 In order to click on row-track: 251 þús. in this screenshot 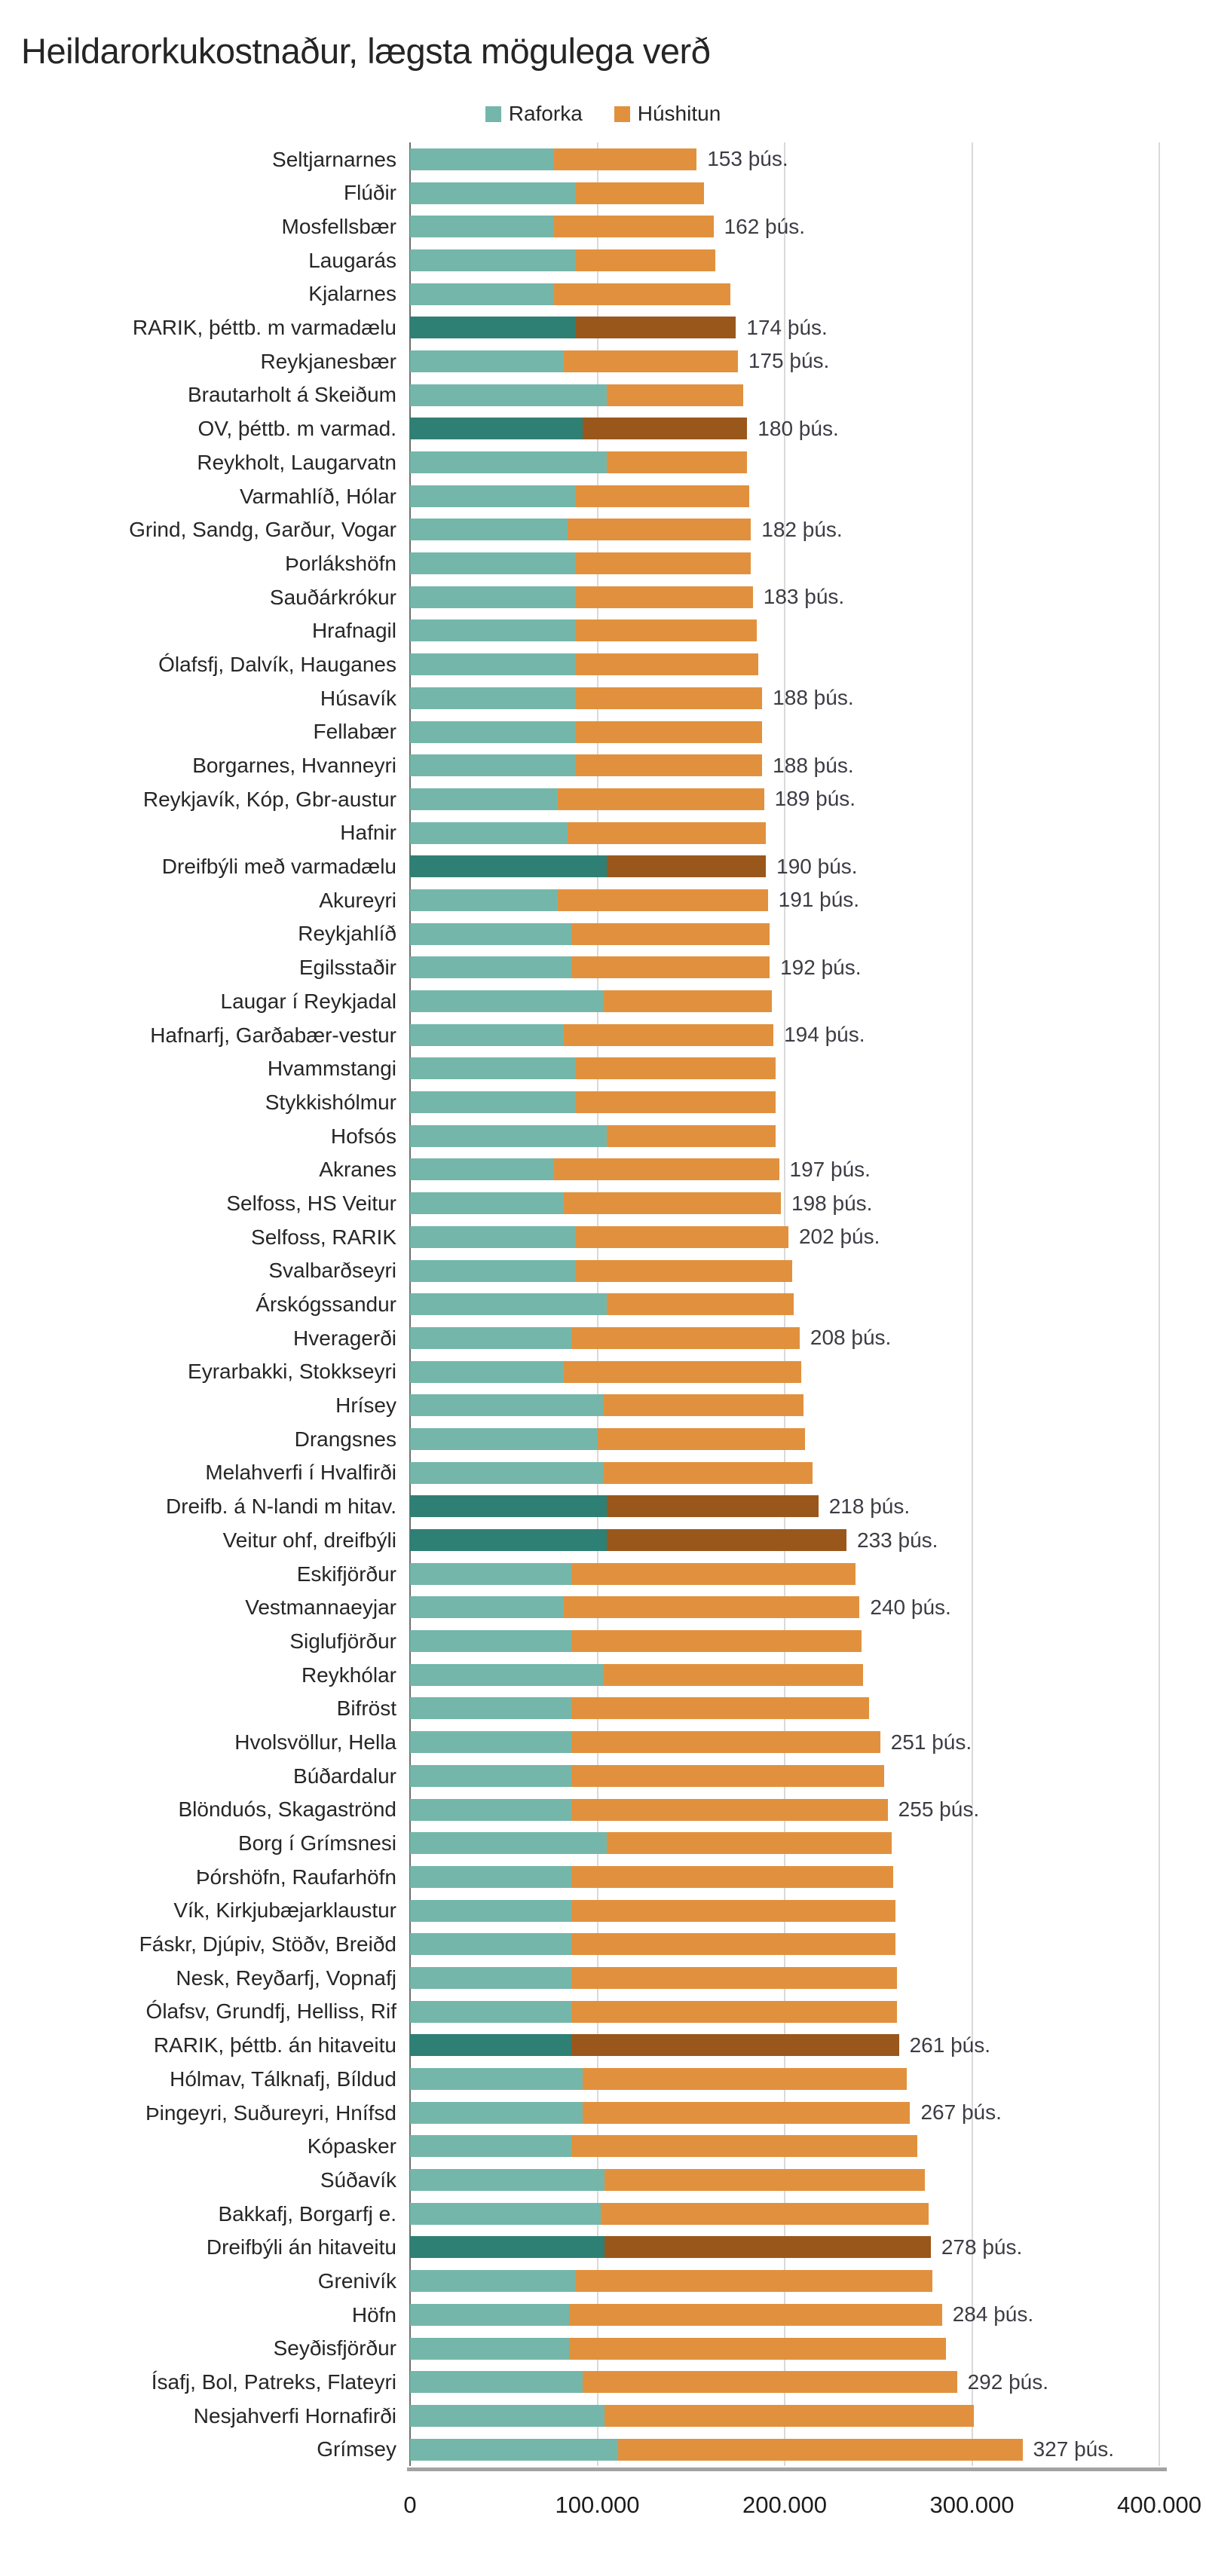, I will do `click(808, 1742)`.